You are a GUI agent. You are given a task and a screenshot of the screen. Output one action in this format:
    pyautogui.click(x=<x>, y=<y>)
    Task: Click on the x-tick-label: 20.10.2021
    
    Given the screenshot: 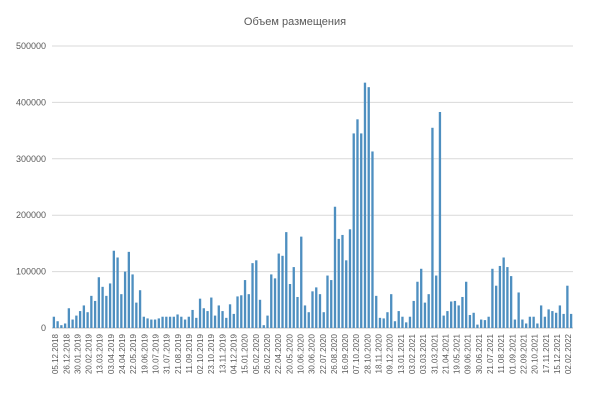 What is the action you would take?
    pyautogui.click(x=535, y=353)
    